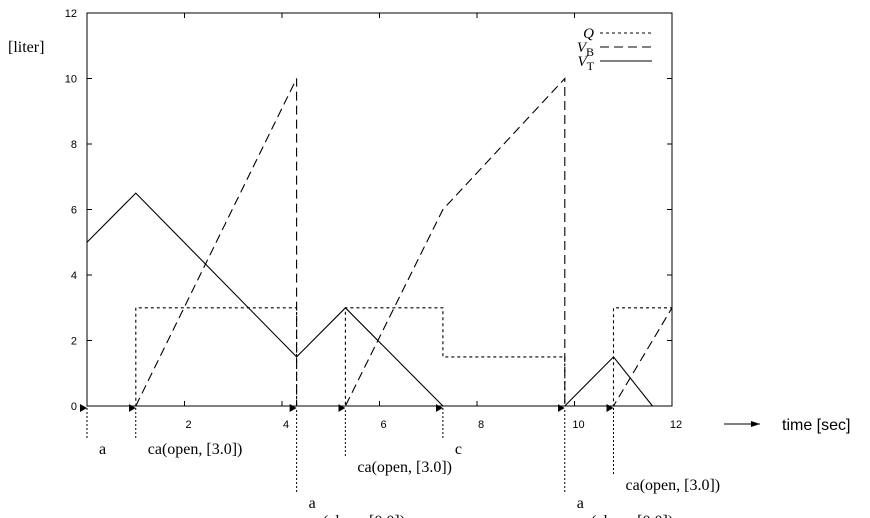 The width and height of the screenshot is (870, 518). I want to click on series-line-q, so click(379, 357).